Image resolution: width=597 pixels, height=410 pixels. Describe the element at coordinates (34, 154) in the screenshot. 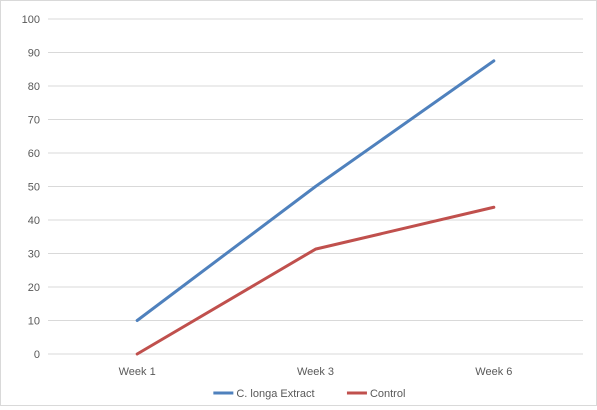

I see `y-tick-label: 60` at that location.